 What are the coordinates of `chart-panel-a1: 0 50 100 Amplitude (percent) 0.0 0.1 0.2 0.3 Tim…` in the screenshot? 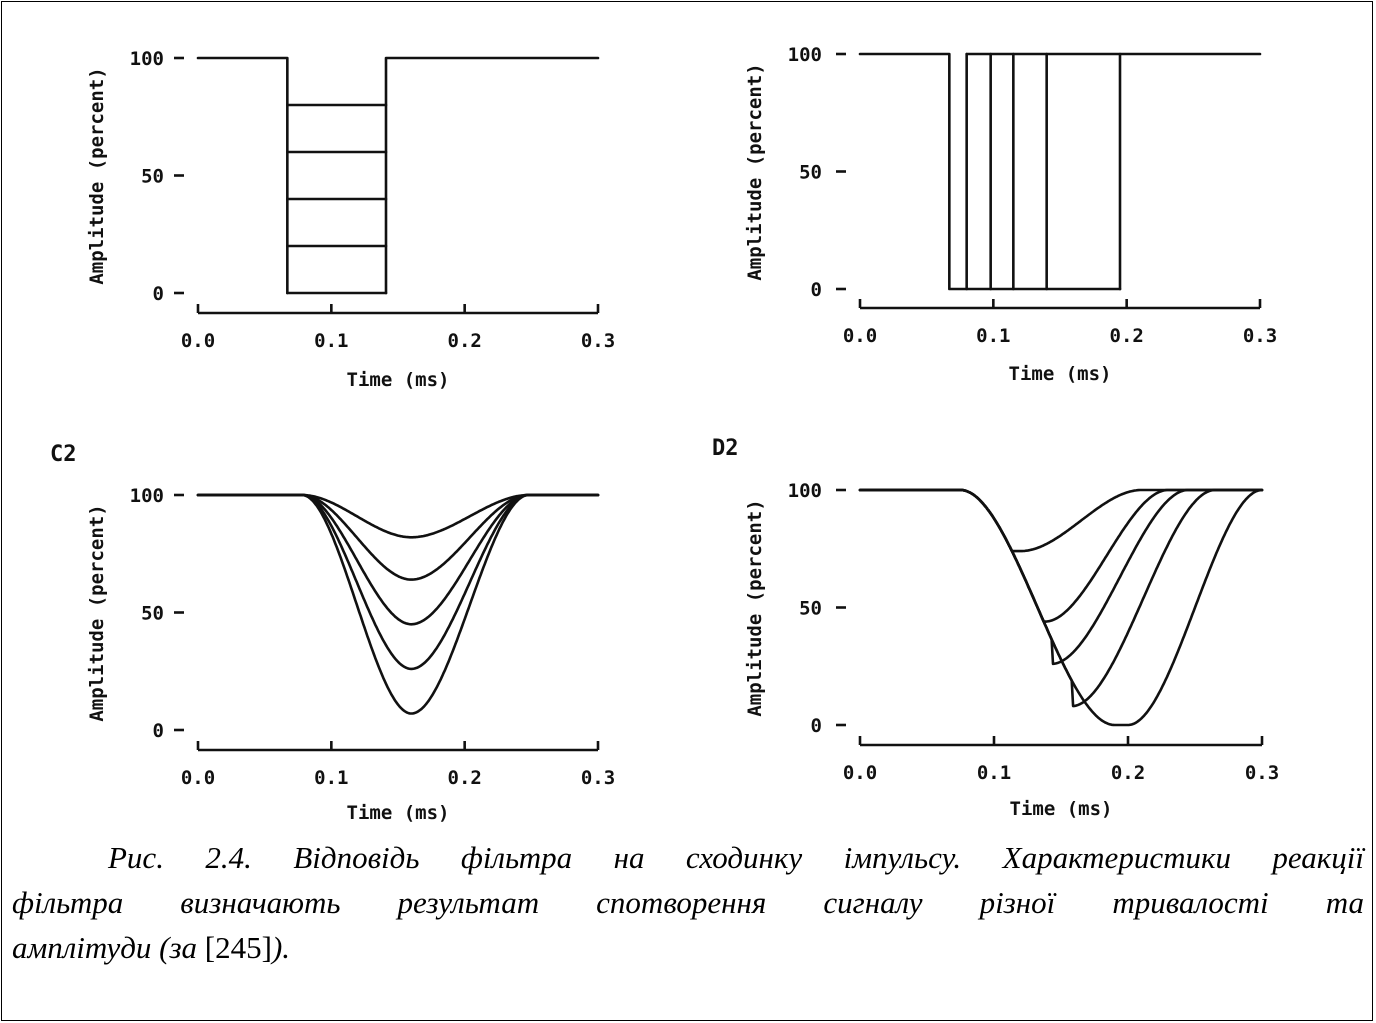 It's located at (350, 219).